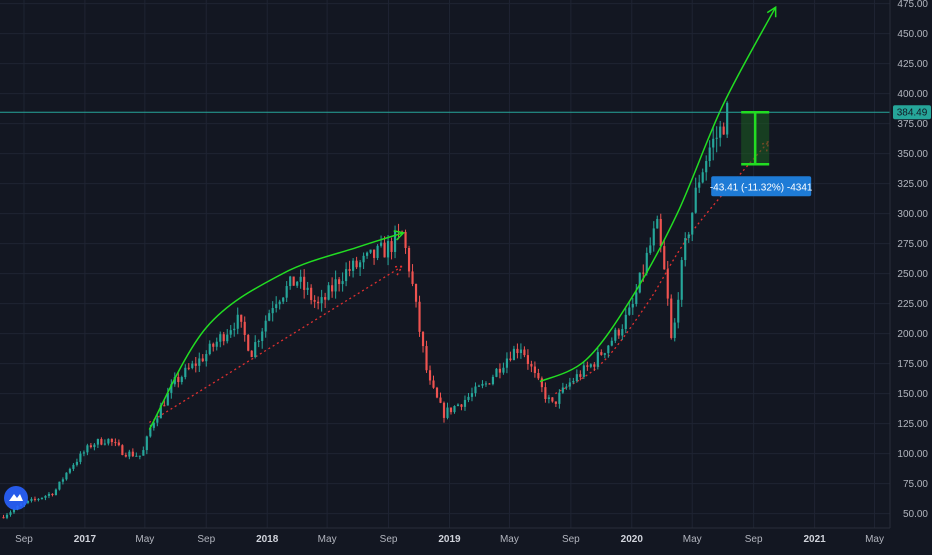  Describe the element at coordinates (761, 153) in the screenshot. I see `measure-tool: -43.41 (-11.32%) -4341` at that location.